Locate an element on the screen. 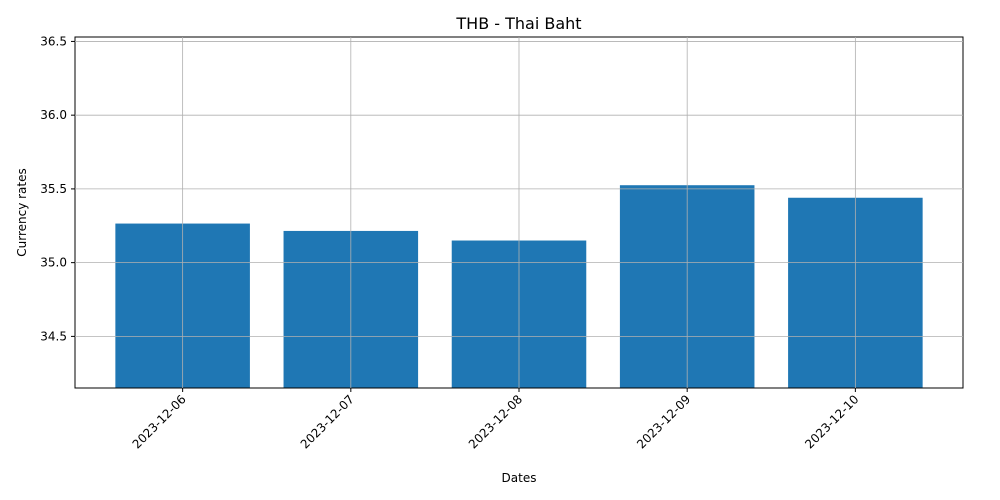 The width and height of the screenshot is (1000, 500). y-tick-label: 36.0 is located at coordinates (53, 115).